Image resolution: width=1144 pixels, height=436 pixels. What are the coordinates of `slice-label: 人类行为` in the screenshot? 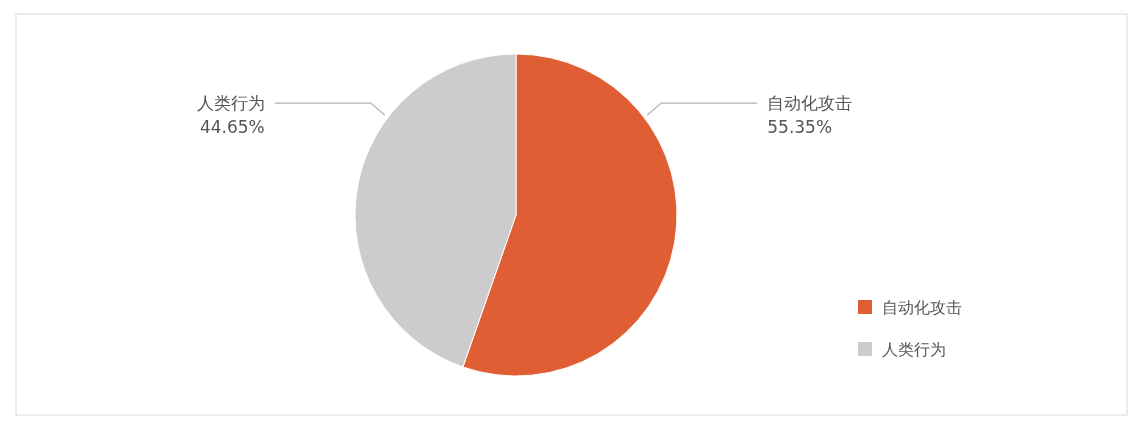 It's located at (230, 103).